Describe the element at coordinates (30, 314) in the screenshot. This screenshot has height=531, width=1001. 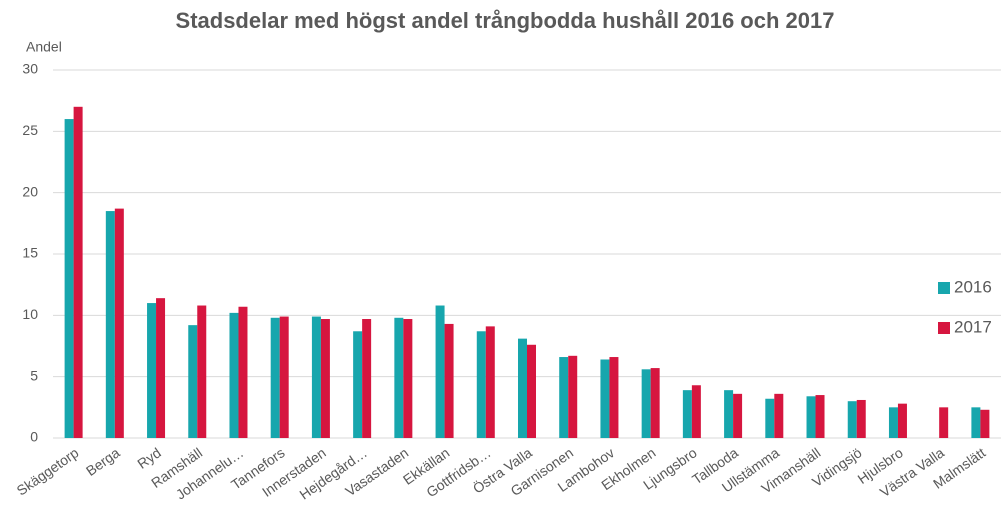
I see `y-tick-label: 10` at that location.